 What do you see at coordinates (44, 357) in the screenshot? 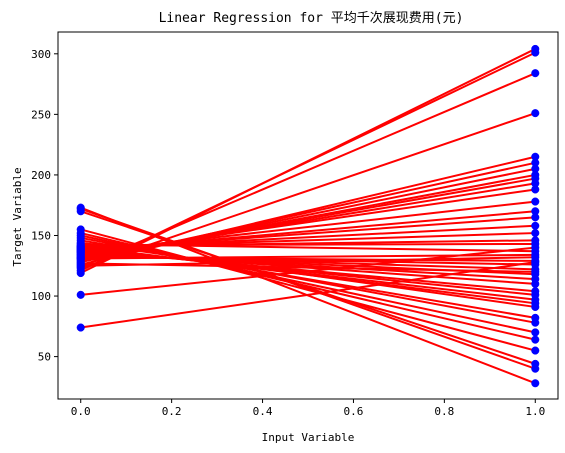
I see `y-tick-label: 50` at bounding box center [44, 357].